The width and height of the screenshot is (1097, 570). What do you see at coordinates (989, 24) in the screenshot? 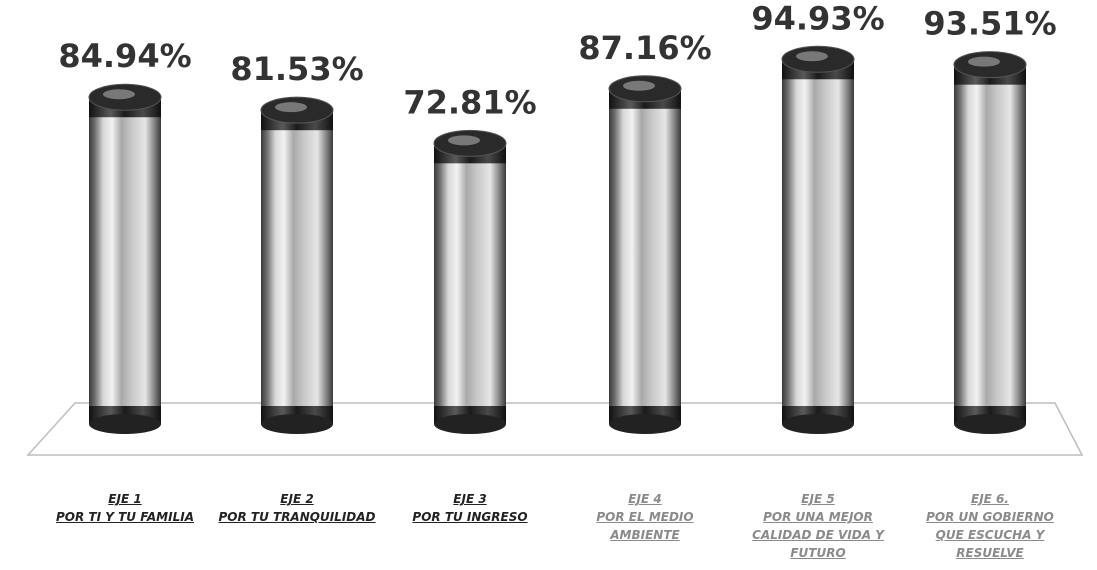
I see `value-label: 93.51%` at bounding box center [989, 24].